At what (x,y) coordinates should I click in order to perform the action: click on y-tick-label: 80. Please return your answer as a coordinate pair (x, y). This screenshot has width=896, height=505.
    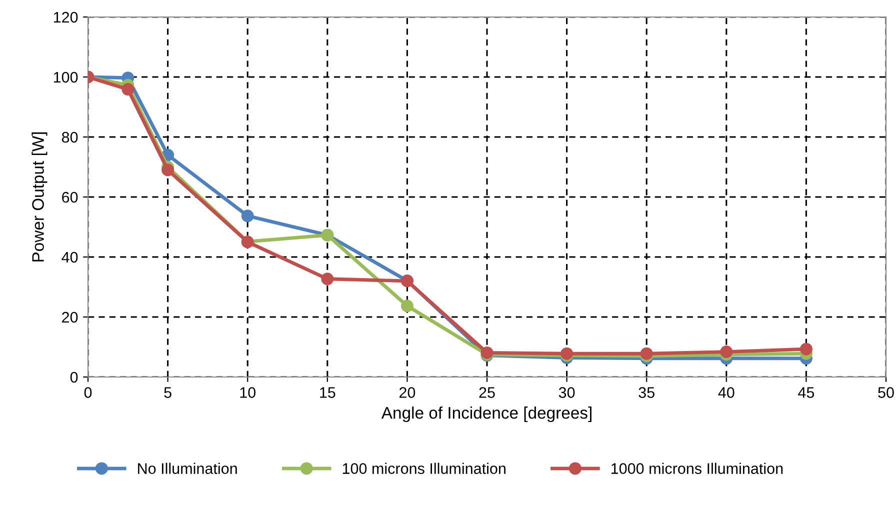
    Looking at the image, I should click on (70, 137).